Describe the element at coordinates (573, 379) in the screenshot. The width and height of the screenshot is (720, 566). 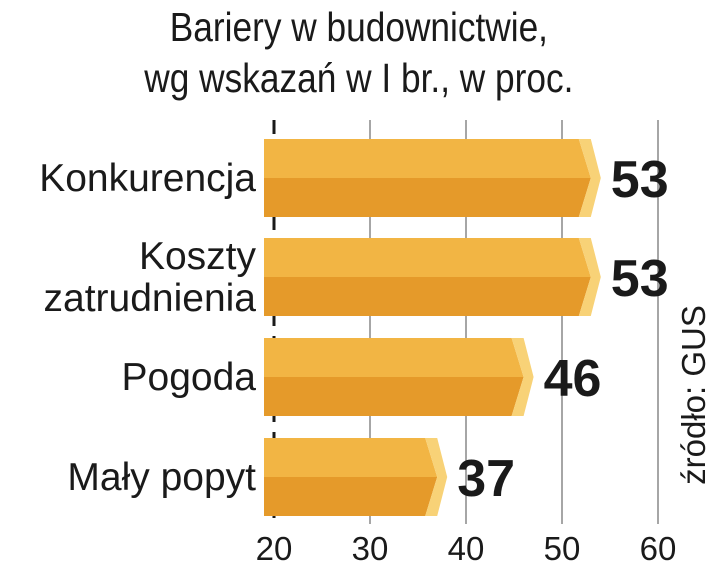
I see `bar-value-label: 46` at that location.